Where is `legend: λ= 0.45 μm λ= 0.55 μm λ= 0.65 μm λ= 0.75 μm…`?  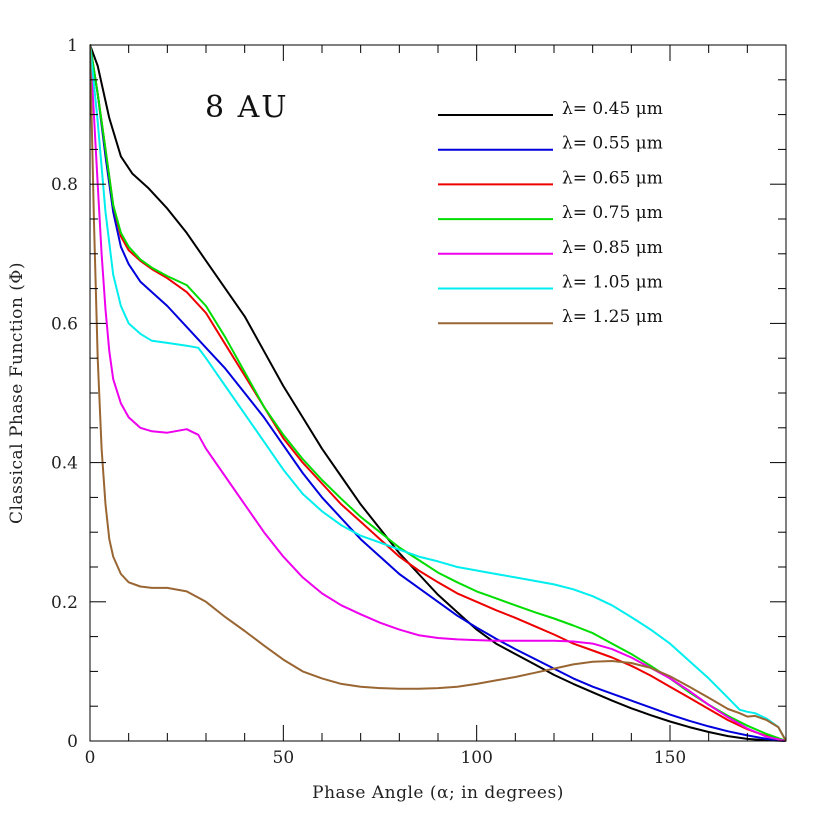 legend: λ= 0.45 μm λ= 0.55 μm λ= 0.65 μm λ= 0.75 μm… is located at coordinates (550, 213).